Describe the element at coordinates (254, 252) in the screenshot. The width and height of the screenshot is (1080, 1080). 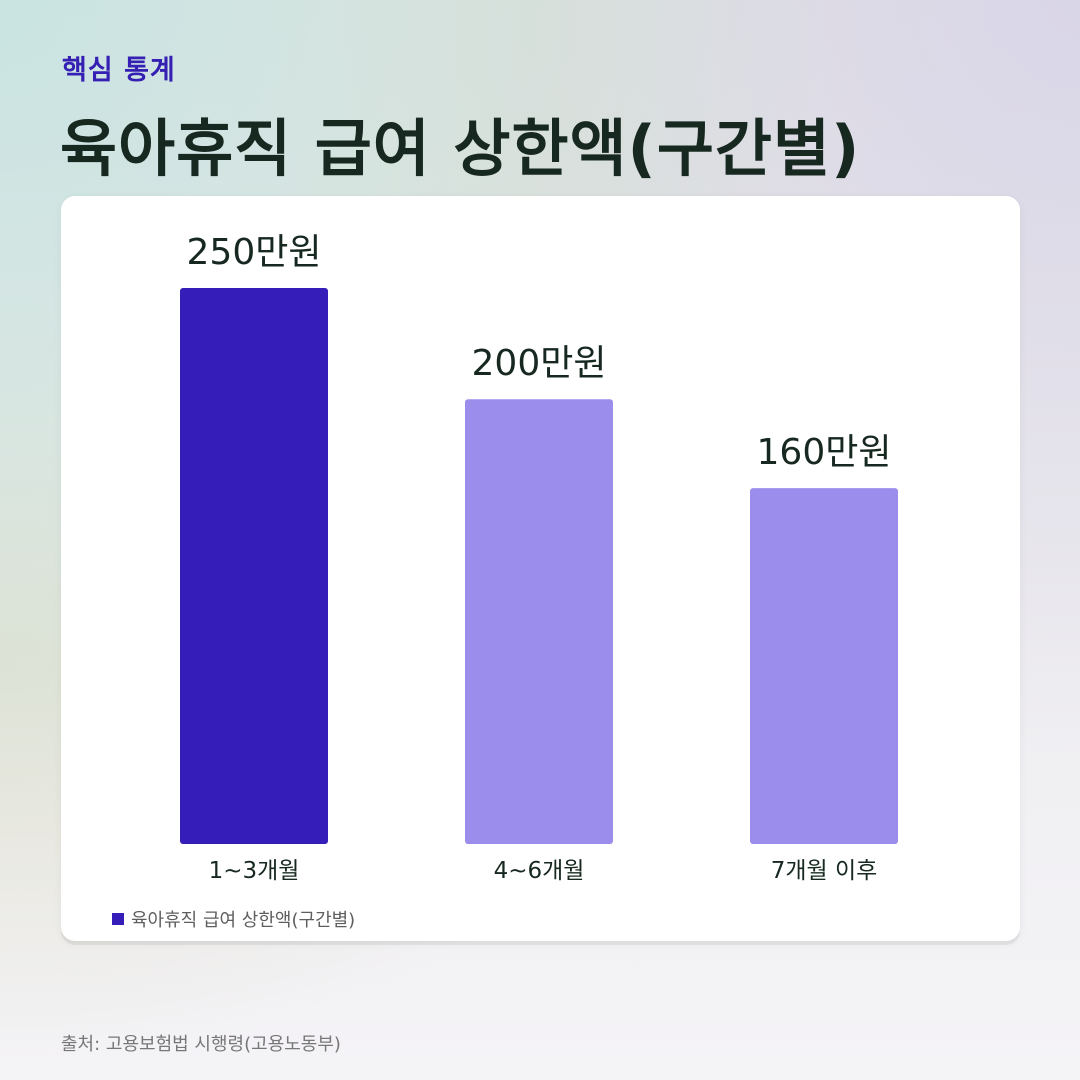
I see `data-label-1: 250만원` at that location.